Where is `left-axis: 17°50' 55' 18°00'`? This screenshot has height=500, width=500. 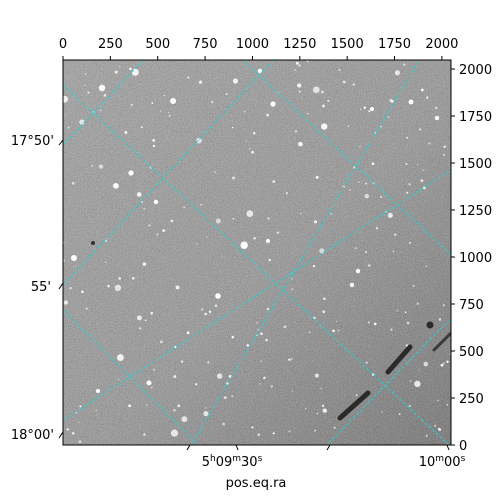
left-axis: 17°50' 55' 18°00' is located at coordinates (37, 288).